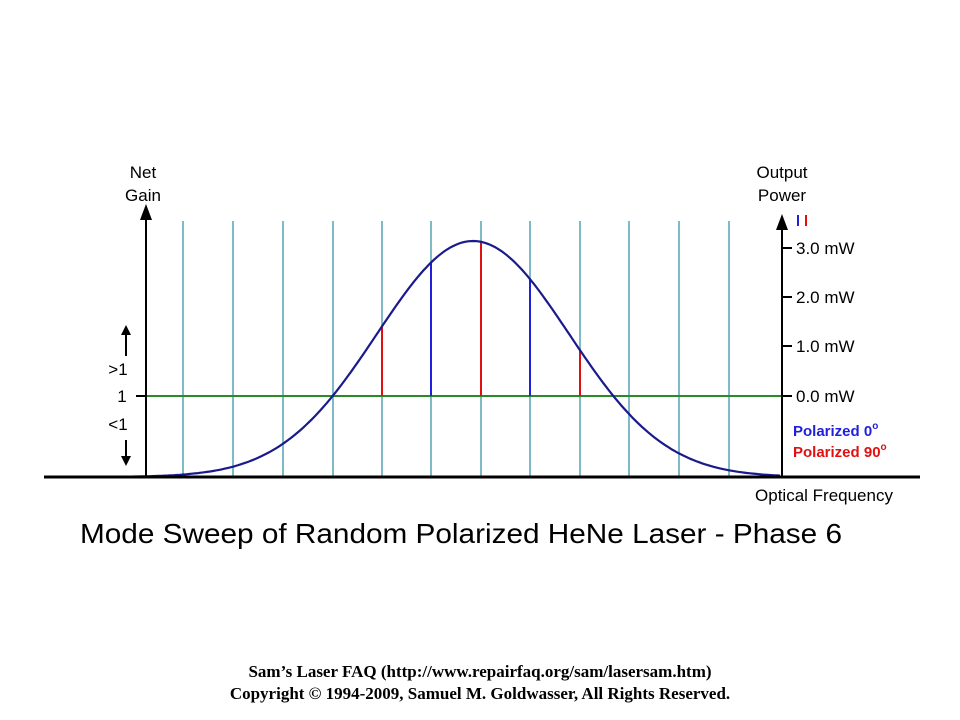 The image size is (960, 720). I want to click on power-tick-3mw: 3.0 mW, so click(825, 248).